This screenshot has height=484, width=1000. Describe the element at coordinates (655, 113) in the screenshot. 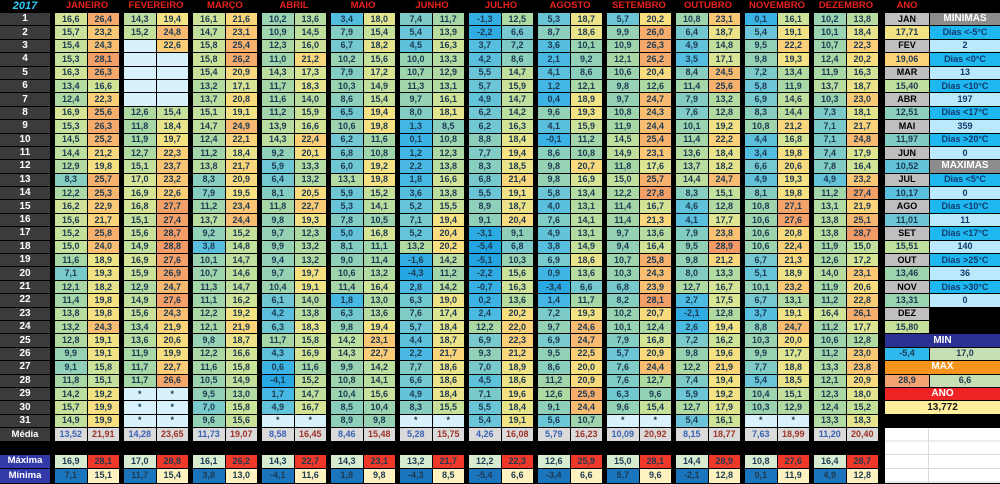

I see `temp-cell: 24,3` at that location.